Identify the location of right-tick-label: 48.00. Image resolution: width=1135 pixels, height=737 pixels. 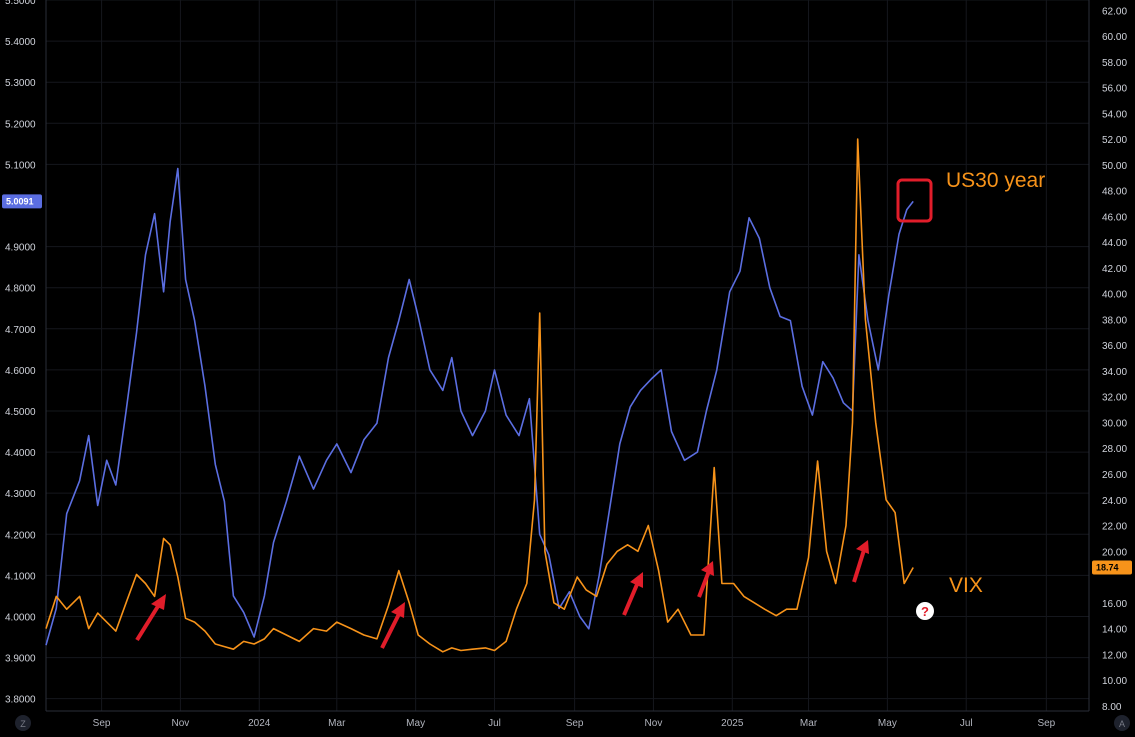
(1114, 192).